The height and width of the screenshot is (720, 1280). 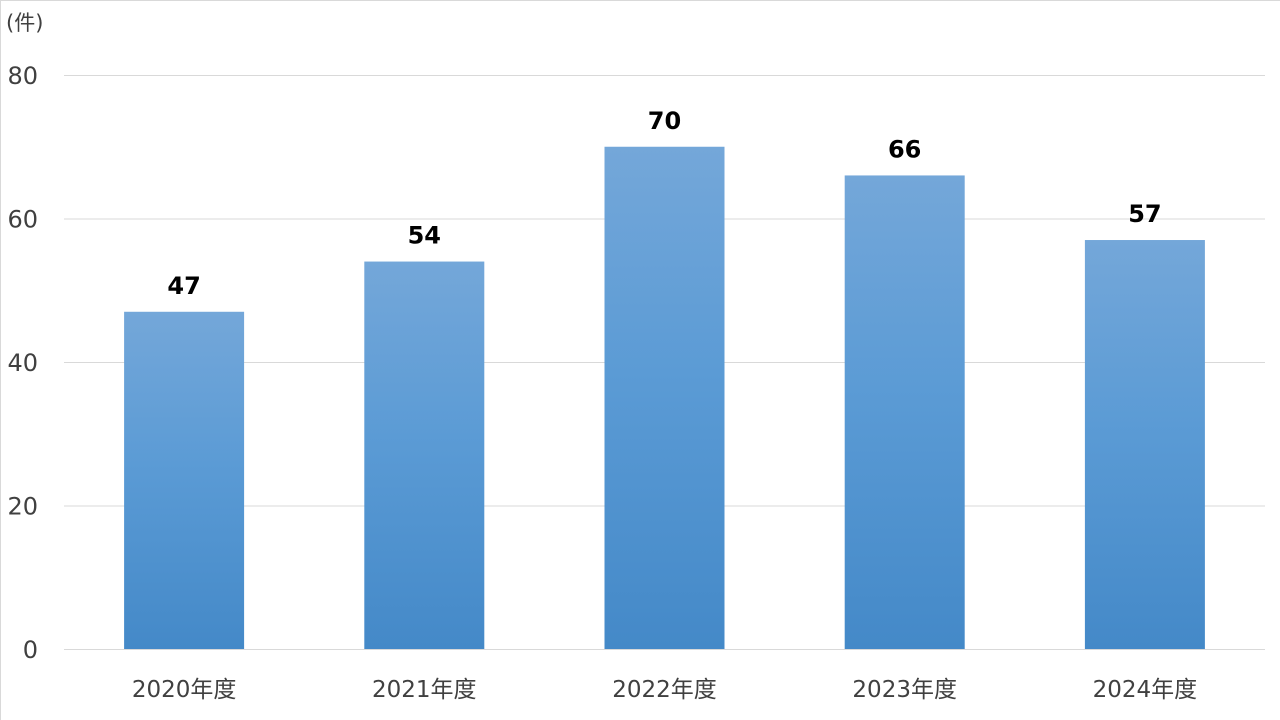 What do you see at coordinates (184, 690) in the screenshot?
I see `x-tick-label-2020年度: 2020年度` at bounding box center [184, 690].